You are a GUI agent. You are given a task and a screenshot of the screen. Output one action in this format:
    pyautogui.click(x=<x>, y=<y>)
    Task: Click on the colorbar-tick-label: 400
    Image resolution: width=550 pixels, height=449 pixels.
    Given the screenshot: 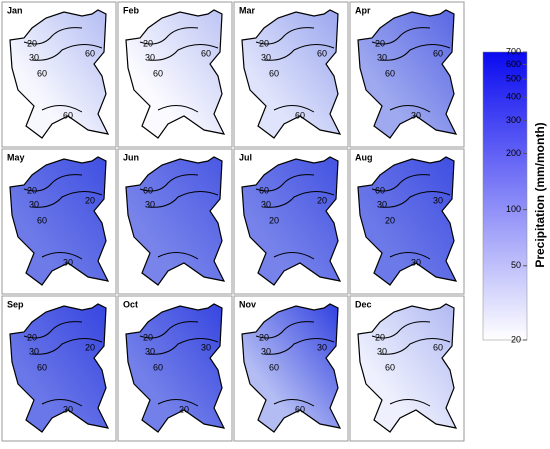 What is the action you would take?
    pyautogui.click(x=513, y=97)
    